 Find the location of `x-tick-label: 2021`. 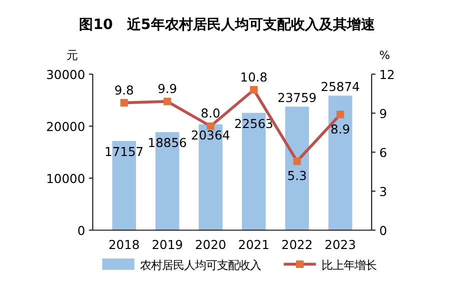

x-tick-label: 2021 is located at coordinates (254, 245).